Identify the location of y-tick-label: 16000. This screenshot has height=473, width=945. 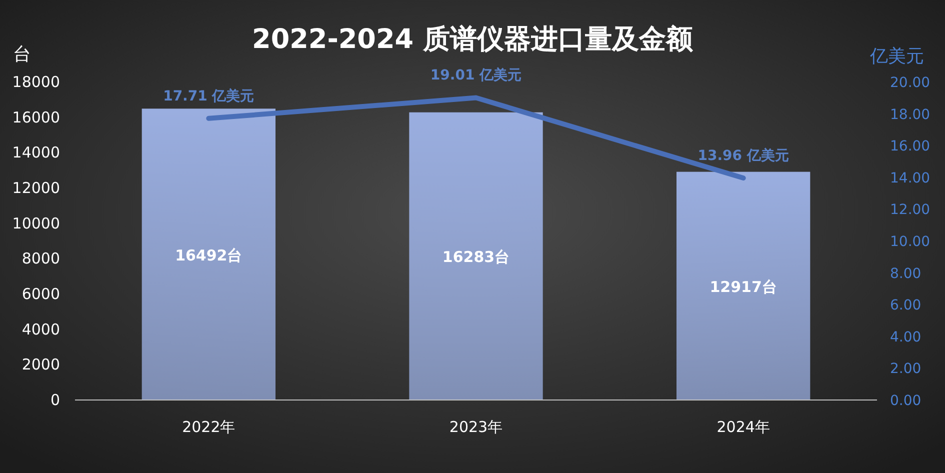
(36, 117).